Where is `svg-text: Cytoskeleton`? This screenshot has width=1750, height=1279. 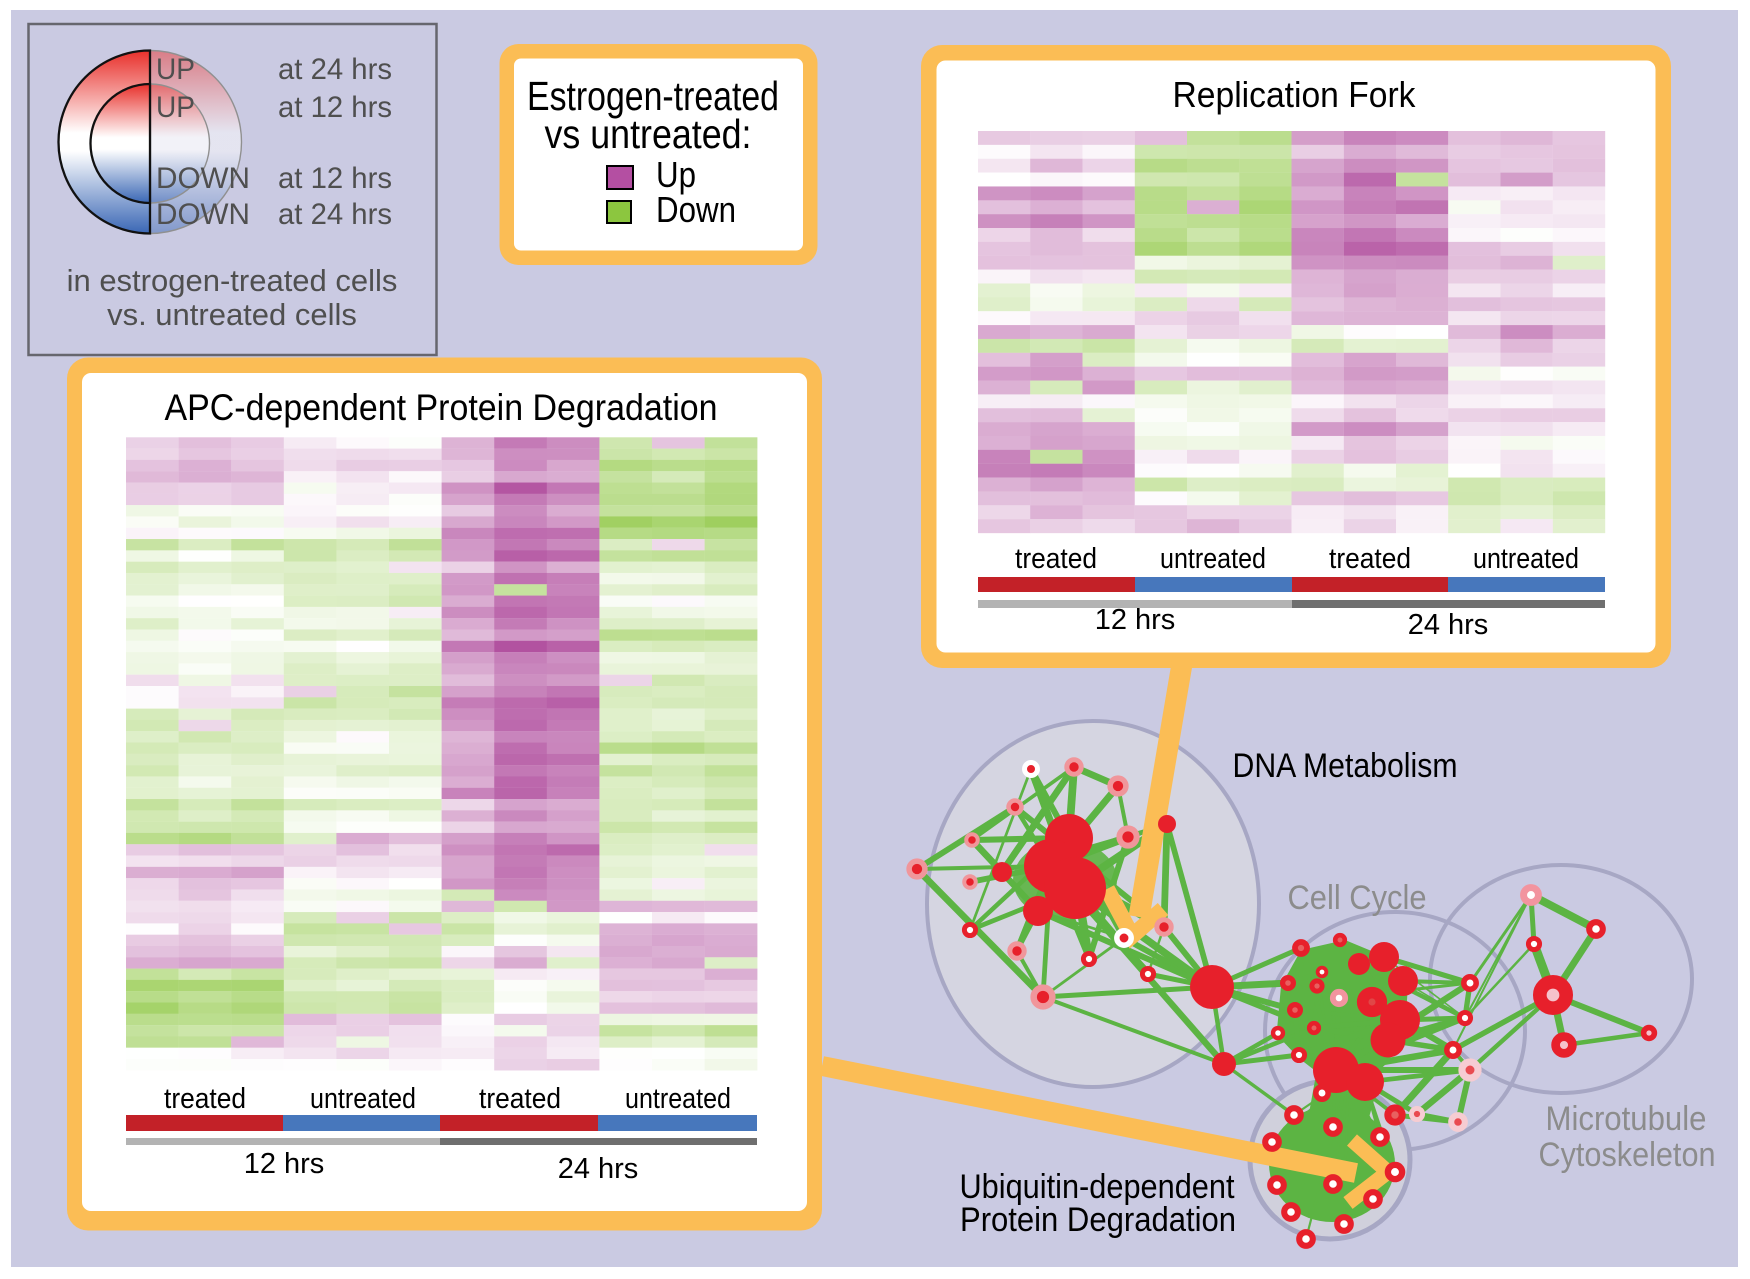 svg-text: Cytoskeleton is located at coordinates (1627, 1155).